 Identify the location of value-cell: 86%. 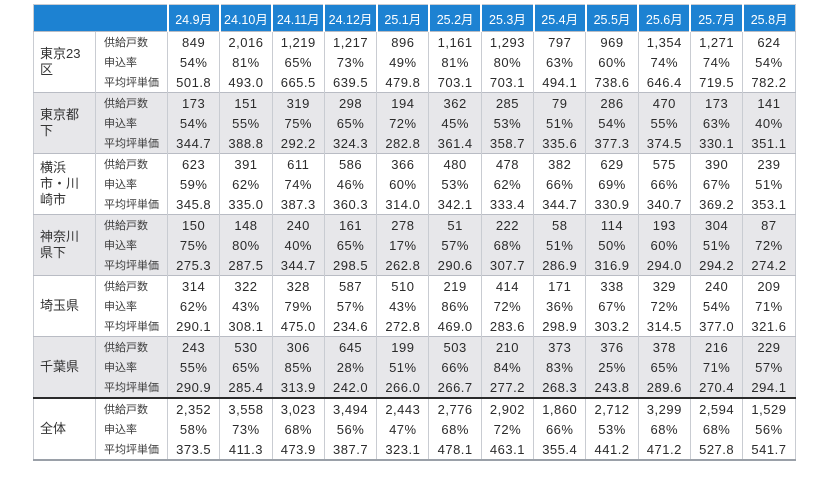
(455, 306).